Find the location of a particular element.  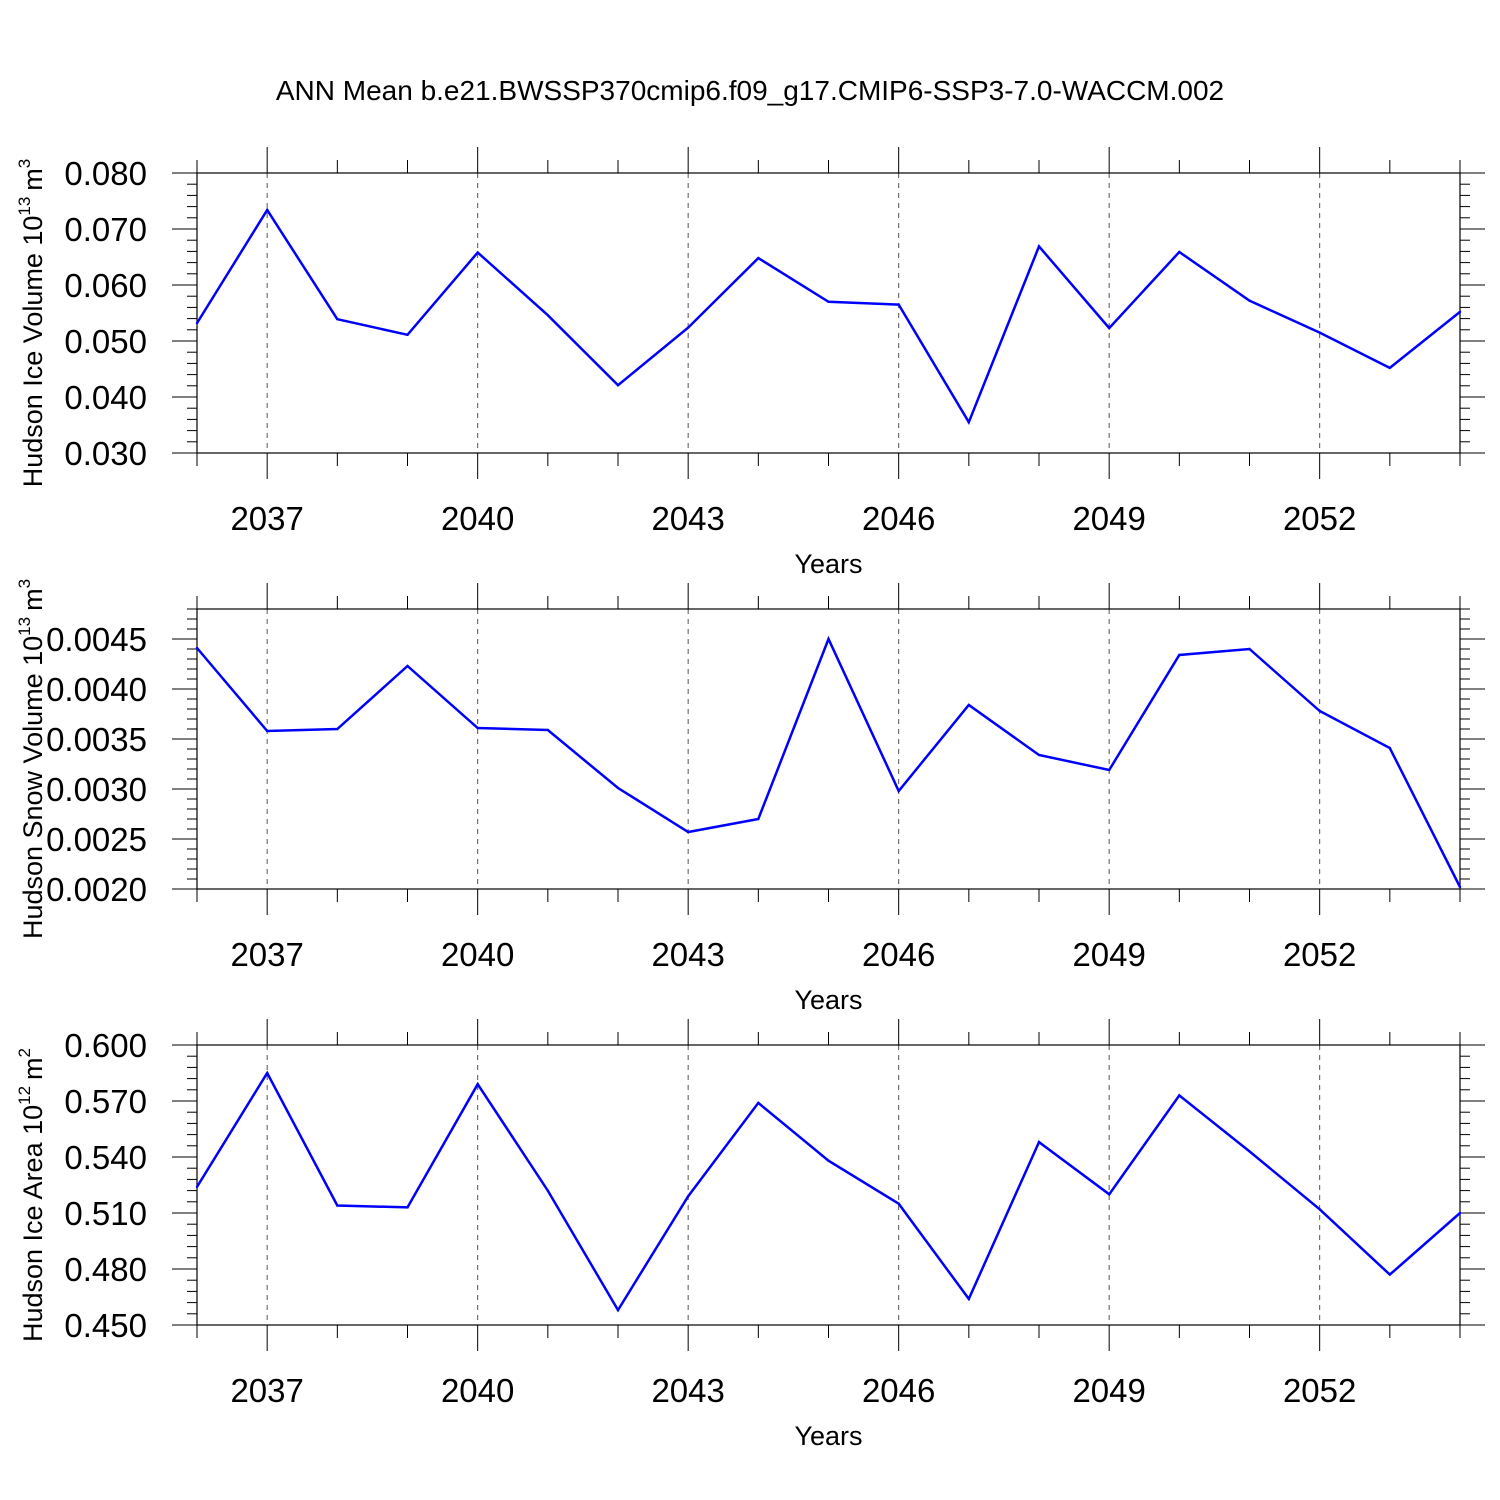

y-axis-label-text: Hudson Snow Volume 10 is located at coordinates (33, 787).